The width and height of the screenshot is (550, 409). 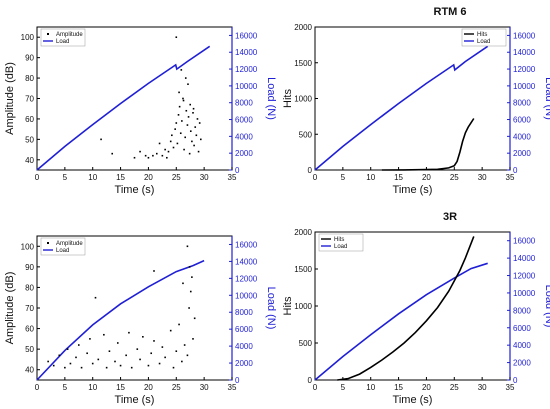 I want to click on y-tick-label: 500, so click(x=306, y=343).